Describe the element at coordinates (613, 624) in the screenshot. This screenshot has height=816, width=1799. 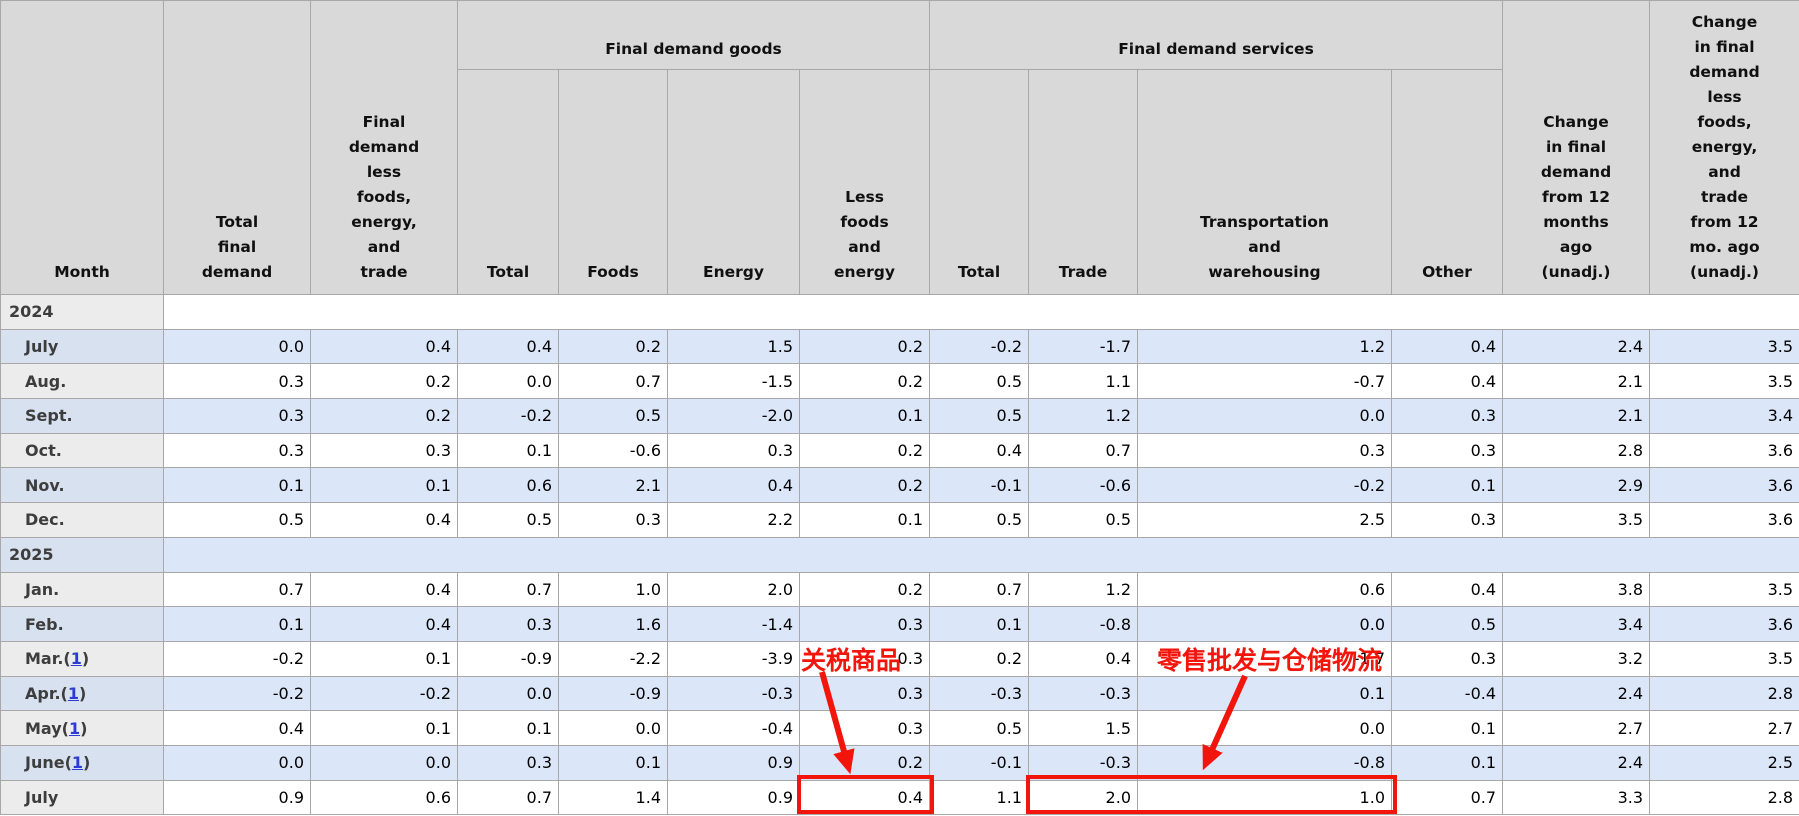
I see `value-cell: 1.6` at that location.